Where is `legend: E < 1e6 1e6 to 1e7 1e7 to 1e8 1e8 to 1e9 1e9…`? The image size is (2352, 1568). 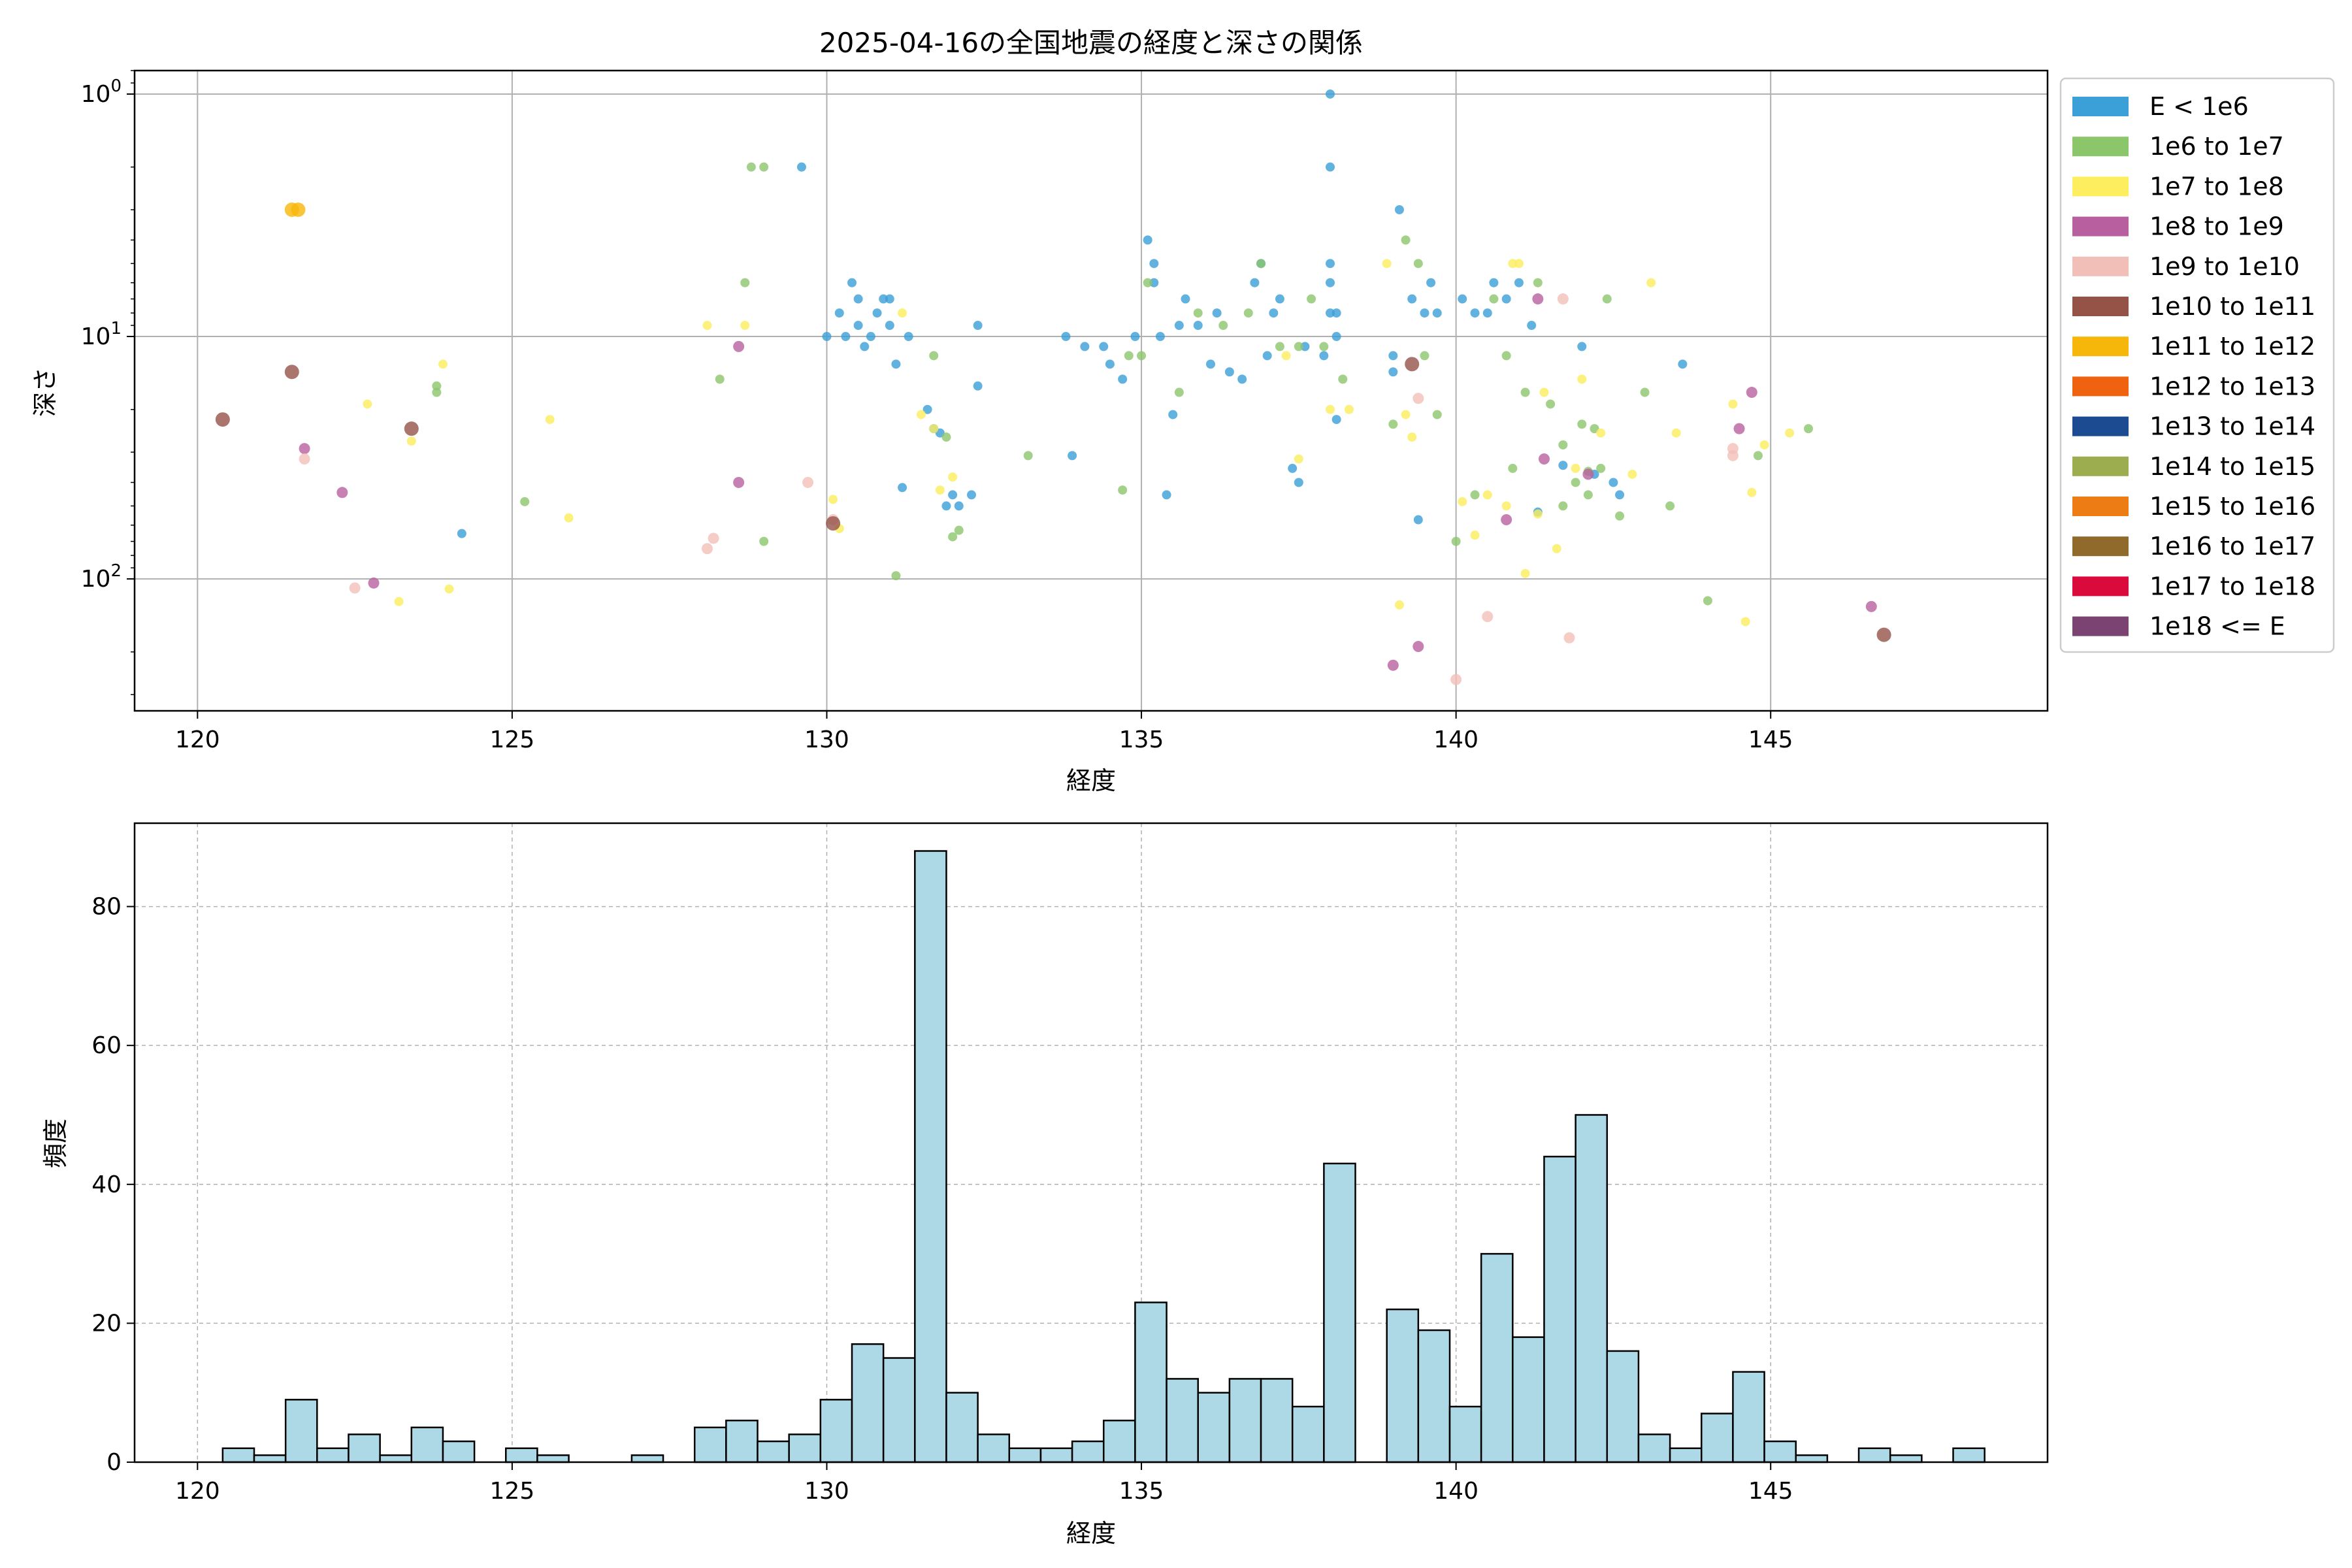
legend: E < 1e6 1e6 to 1e7 1e7 to 1e8 1e8 to 1e9 1e9… is located at coordinates (2197, 365).